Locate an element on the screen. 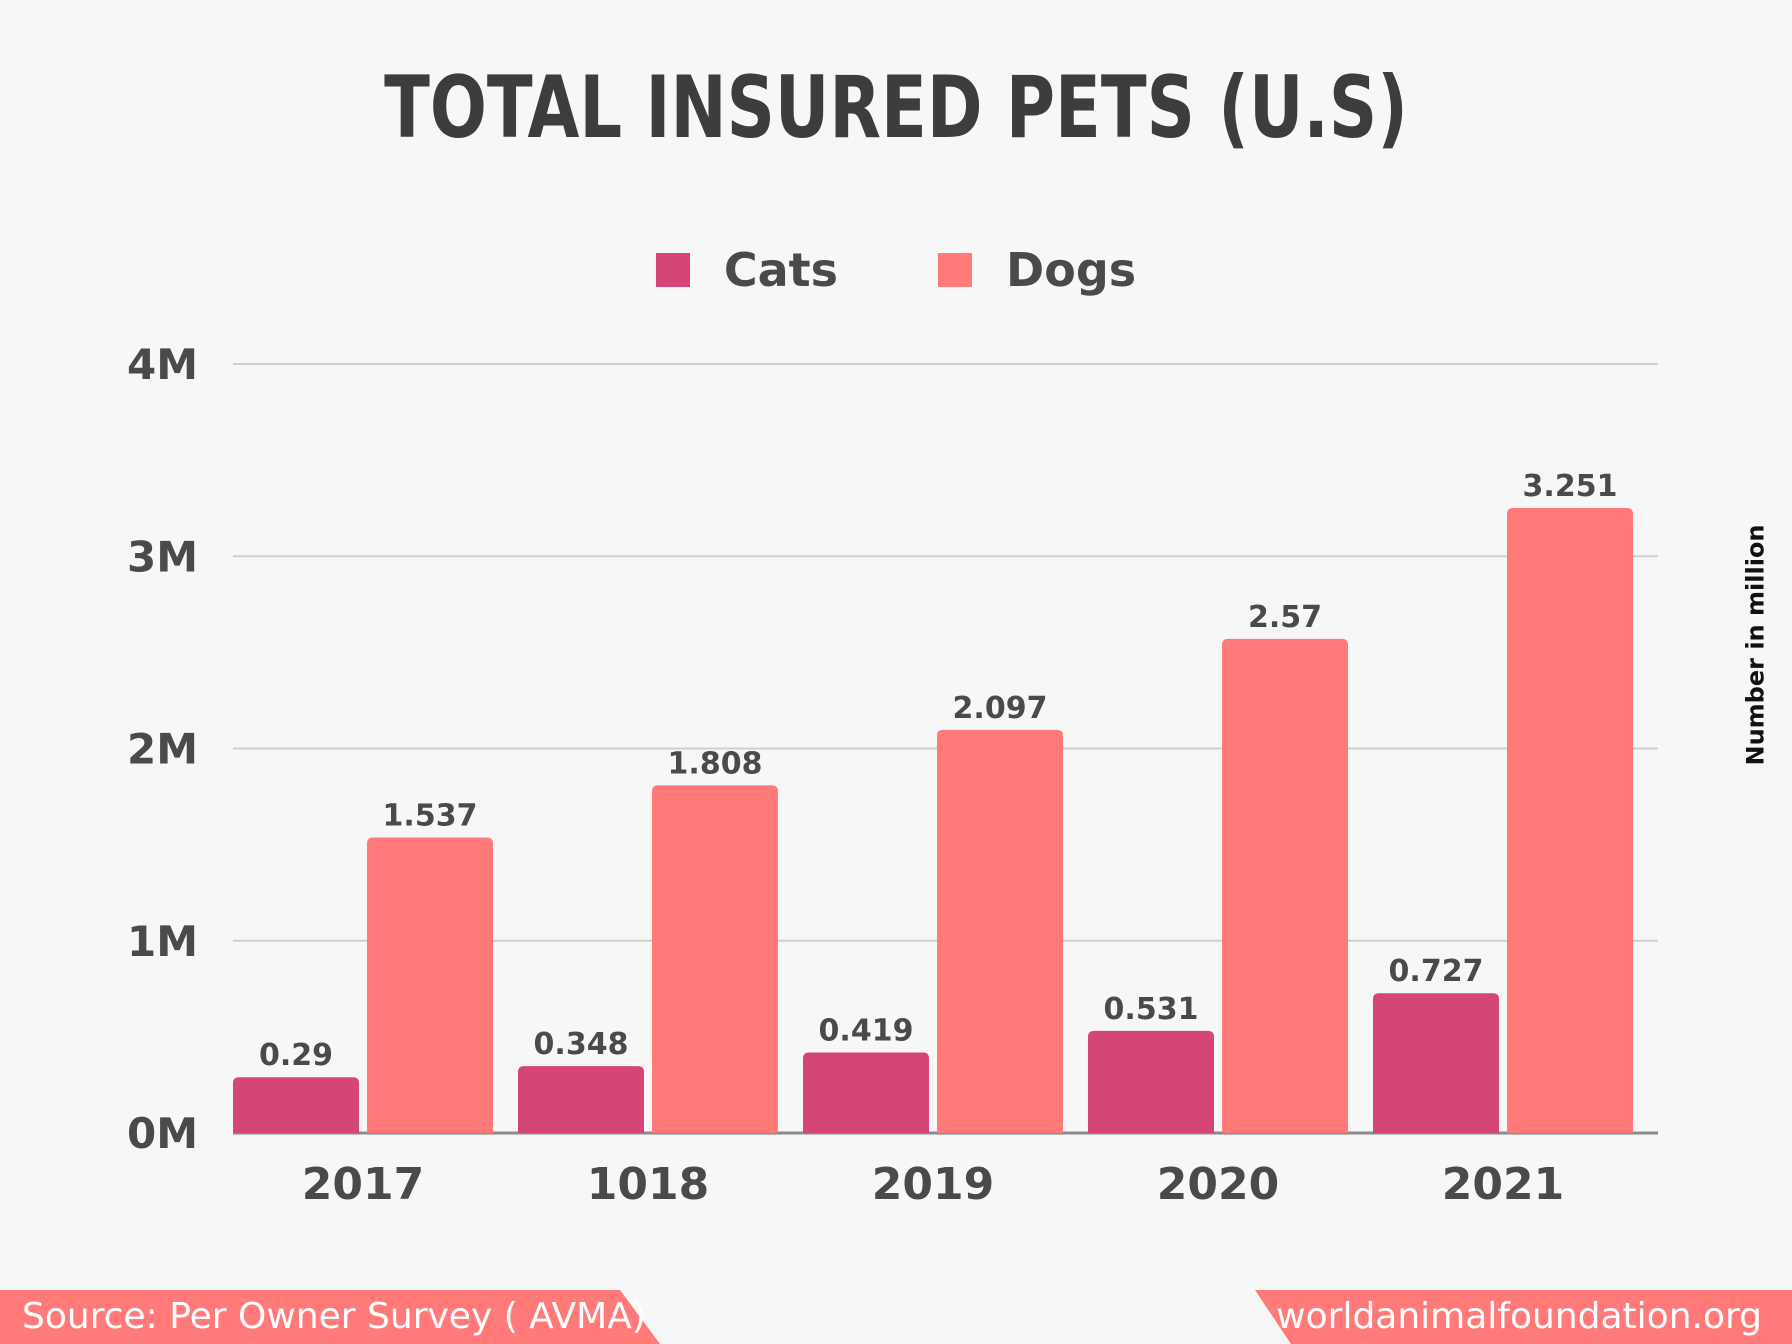  y-axis-ticks: 0M 1M 2M 3M 4M is located at coordinates (162, 749).